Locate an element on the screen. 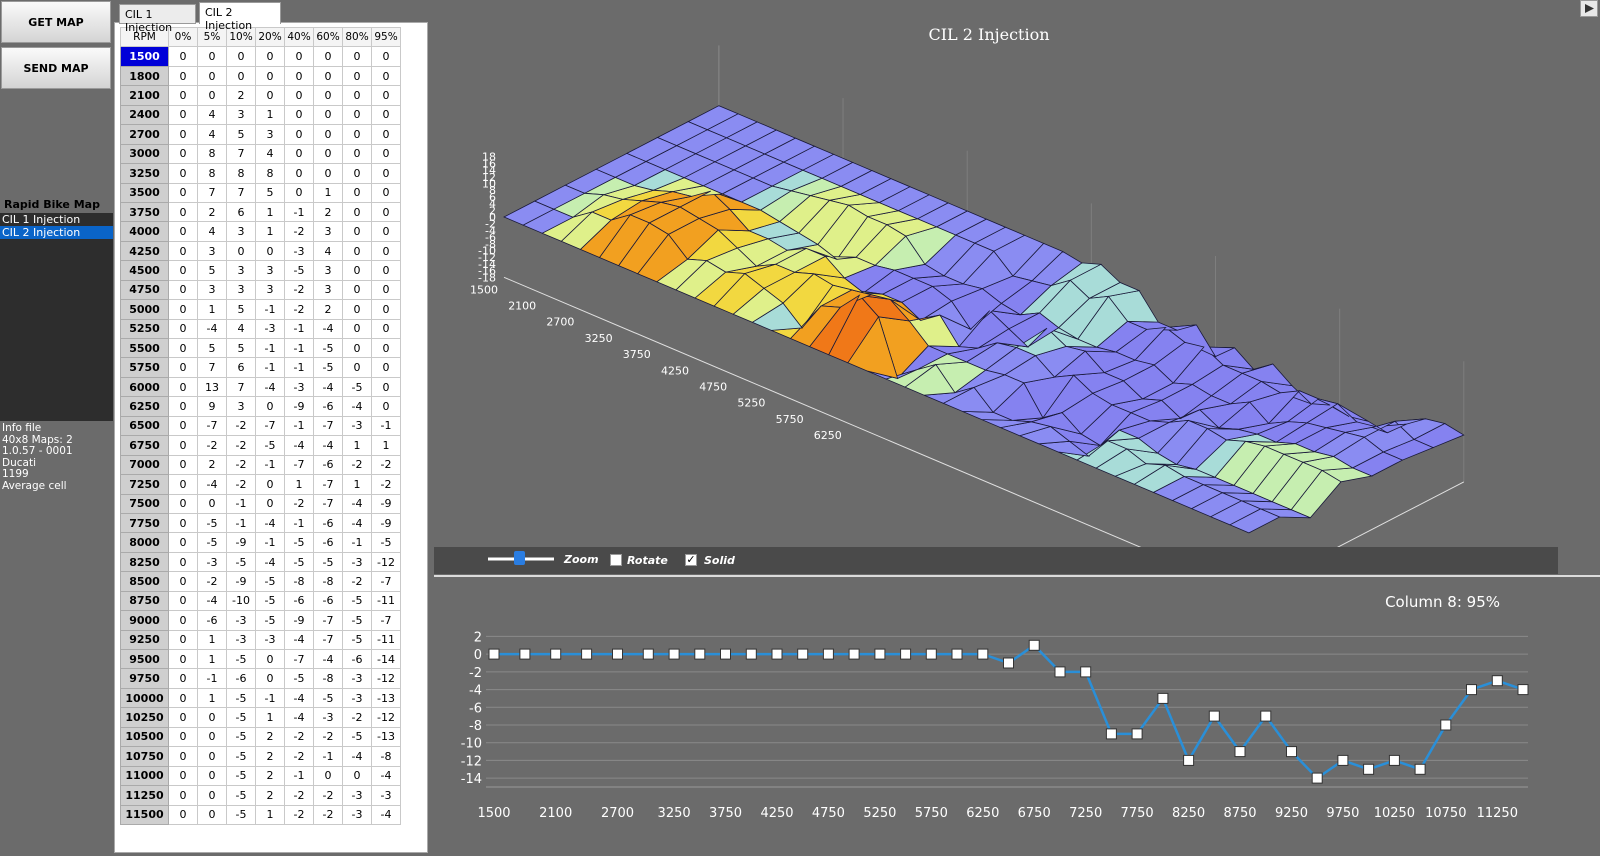 This screenshot has width=1600, height=856. map-cell: -7 is located at coordinates (328, 640).